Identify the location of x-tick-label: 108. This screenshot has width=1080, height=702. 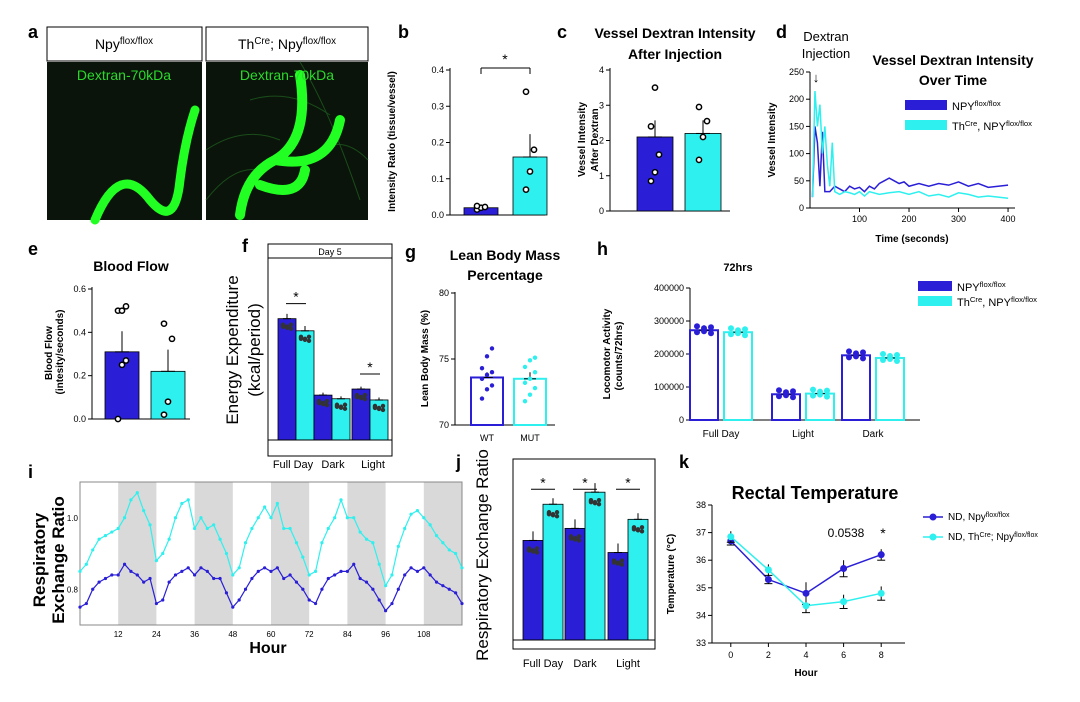
(424, 634).